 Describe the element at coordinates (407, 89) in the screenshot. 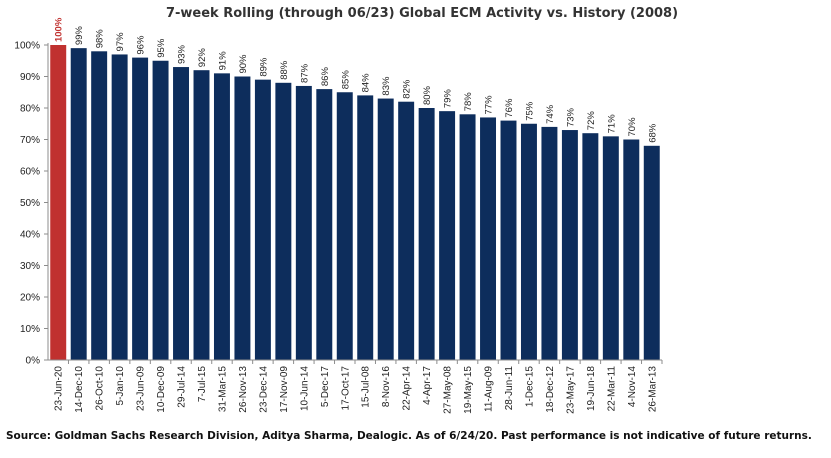

I see `data-label: 82%` at that location.